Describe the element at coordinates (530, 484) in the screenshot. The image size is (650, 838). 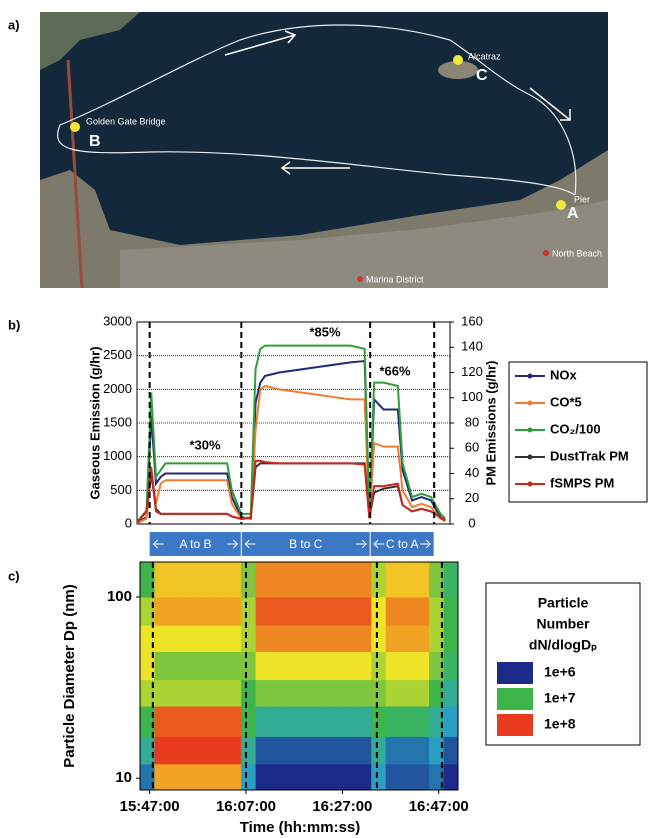
I see `legend-marker` at that location.